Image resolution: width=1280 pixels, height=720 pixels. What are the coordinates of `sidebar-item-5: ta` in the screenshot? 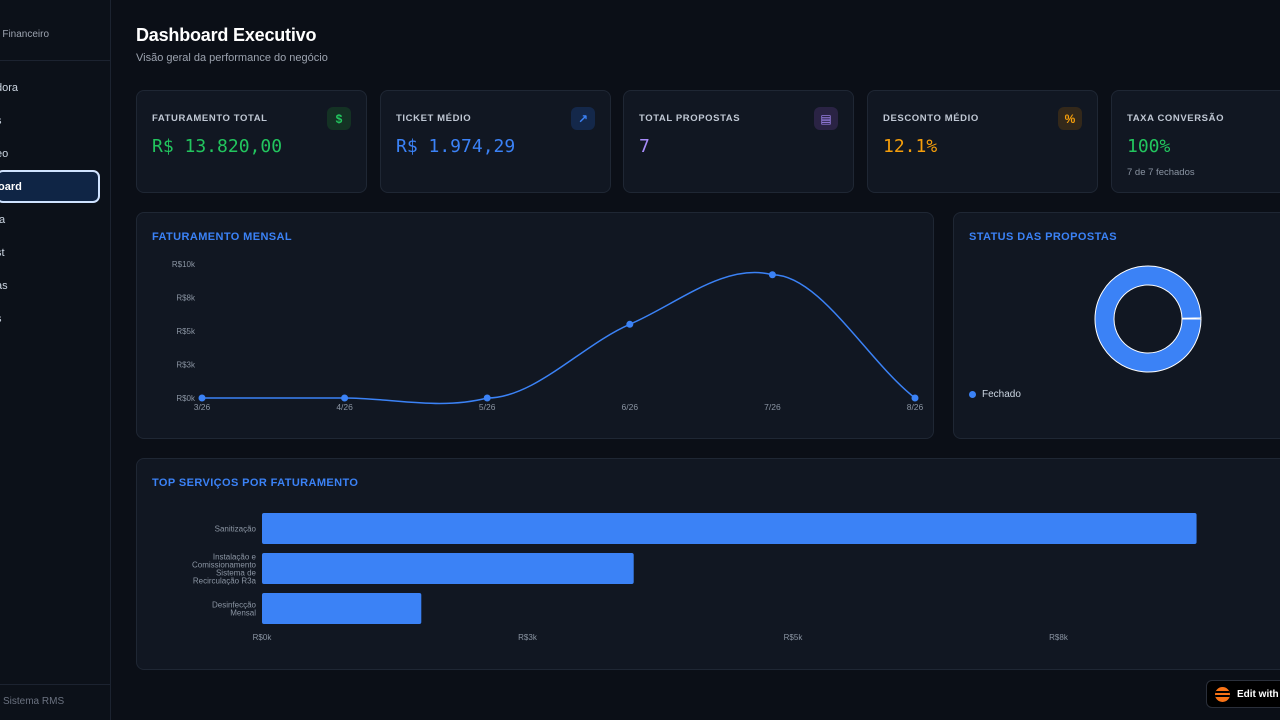 It's located at (50, 219).